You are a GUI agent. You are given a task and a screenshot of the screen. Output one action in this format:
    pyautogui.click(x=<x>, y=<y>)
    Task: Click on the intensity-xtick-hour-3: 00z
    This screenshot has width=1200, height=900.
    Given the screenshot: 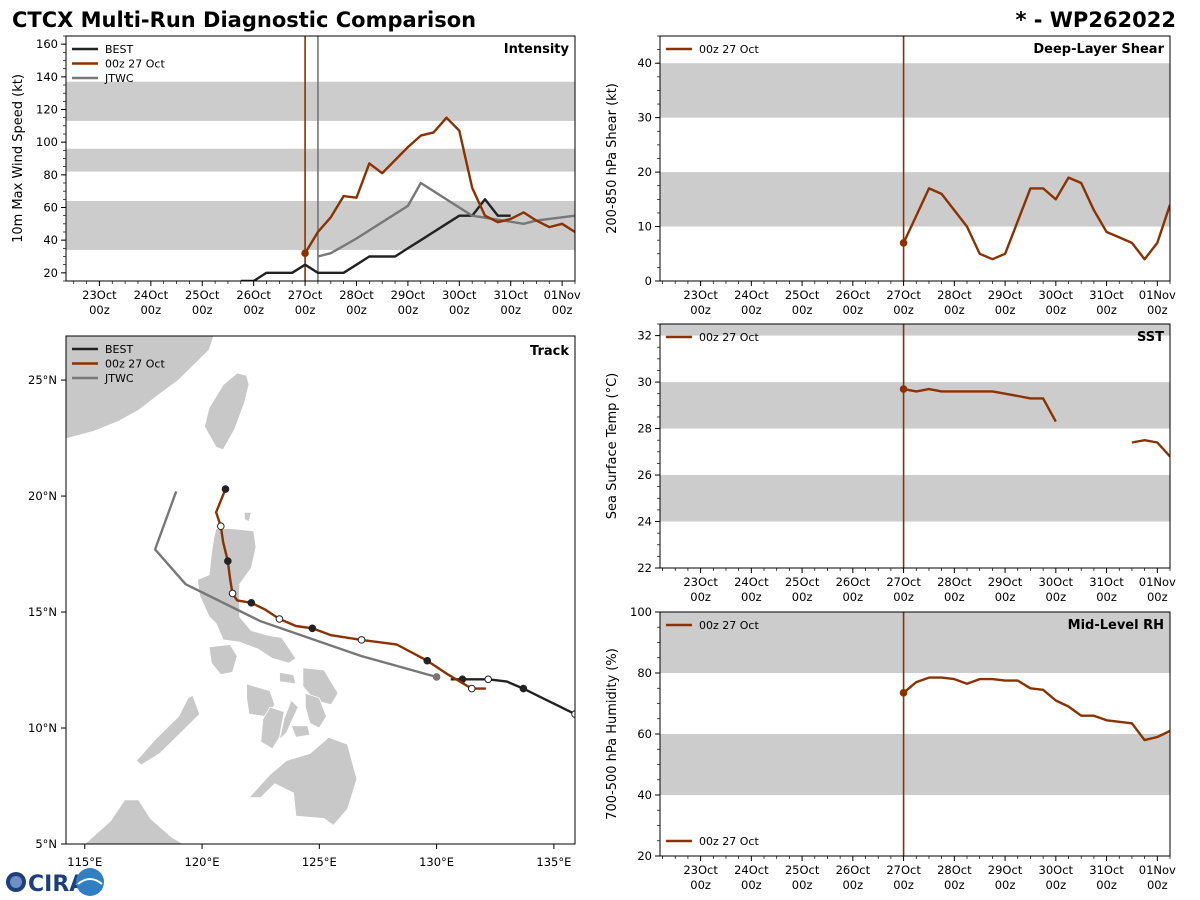 What is the action you would take?
    pyautogui.click(x=253, y=310)
    